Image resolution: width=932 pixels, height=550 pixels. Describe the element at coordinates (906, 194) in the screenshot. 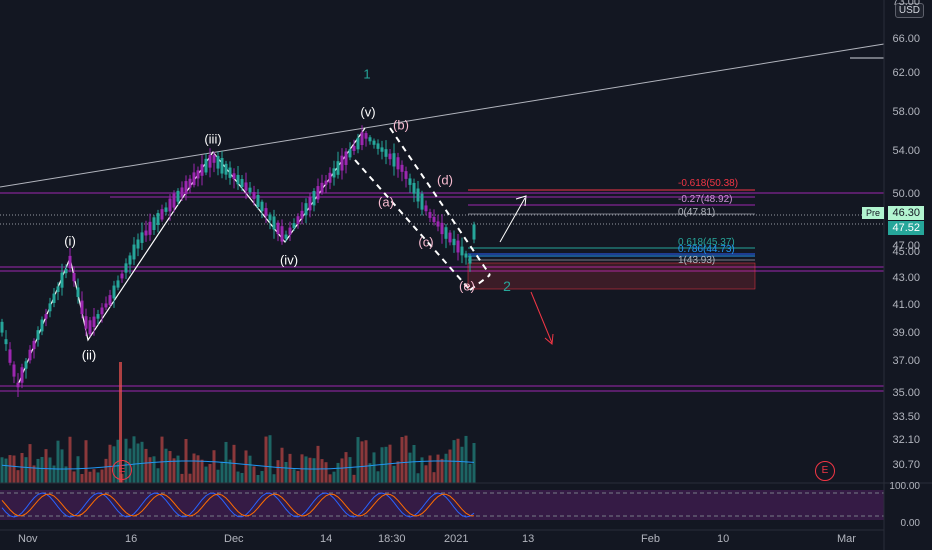

I see `price-tick-label: 50.00` at that location.